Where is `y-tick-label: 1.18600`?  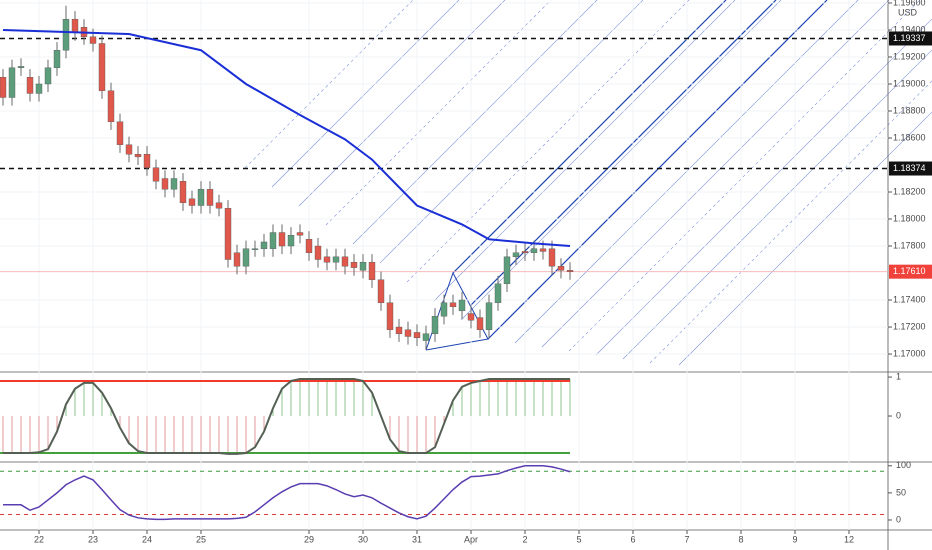
y-tick-label: 1.18600 is located at coordinates (909, 137).